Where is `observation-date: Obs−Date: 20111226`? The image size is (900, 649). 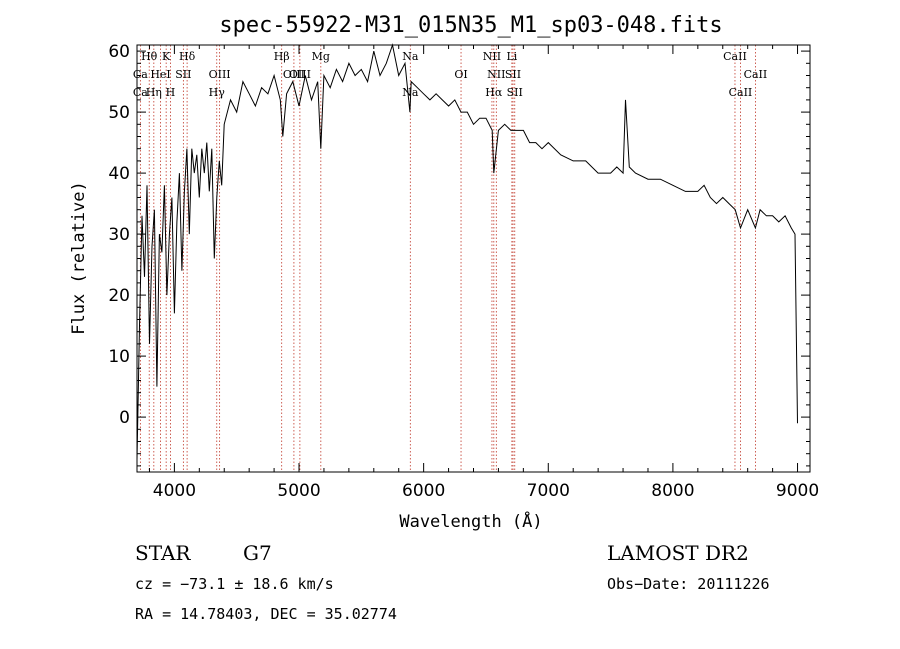
observation-date: Obs−Date: 20111226 is located at coordinates (688, 584).